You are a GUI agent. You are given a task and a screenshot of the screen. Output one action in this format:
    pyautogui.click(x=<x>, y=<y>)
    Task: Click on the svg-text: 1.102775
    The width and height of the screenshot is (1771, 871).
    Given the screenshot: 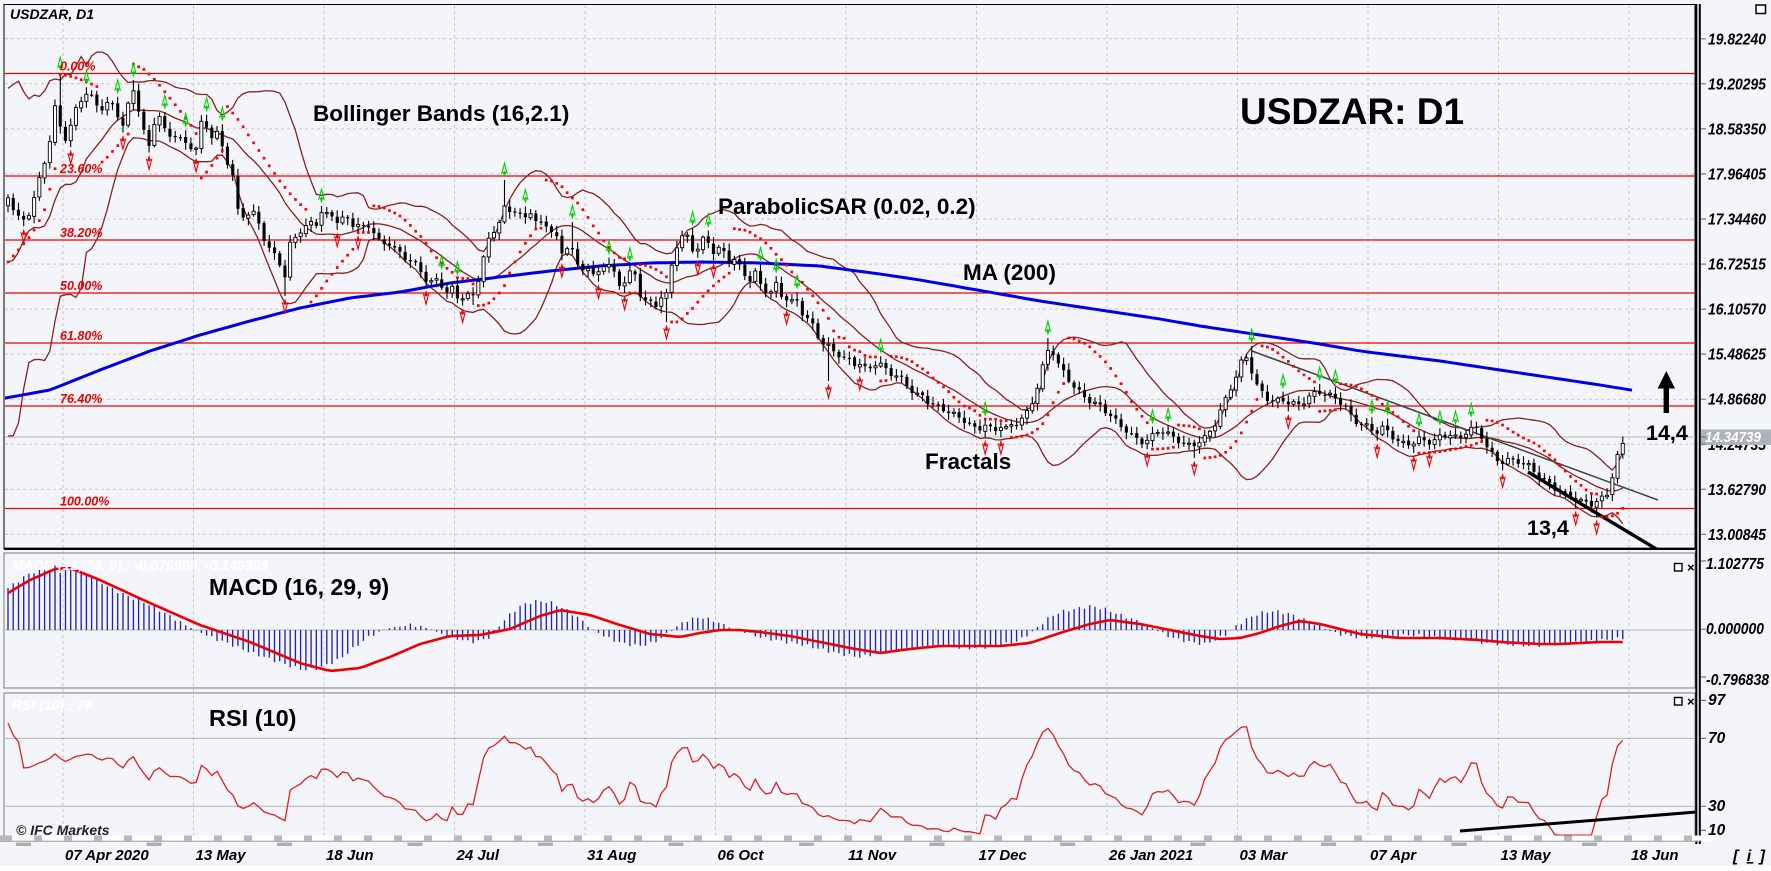 What is the action you would take?
    pyautogui.click(x=1735, y=564)
    